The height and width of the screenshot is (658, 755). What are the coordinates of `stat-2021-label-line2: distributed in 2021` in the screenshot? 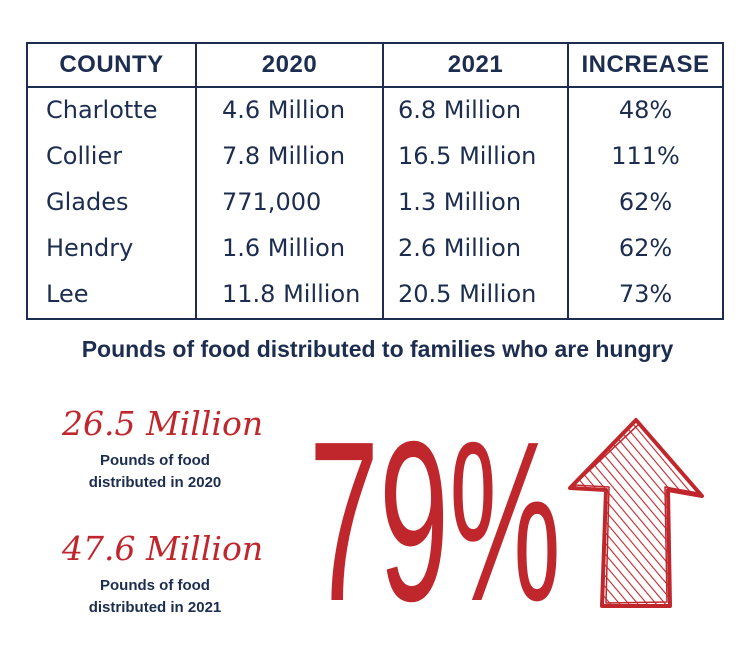 It's located at (155, 607).